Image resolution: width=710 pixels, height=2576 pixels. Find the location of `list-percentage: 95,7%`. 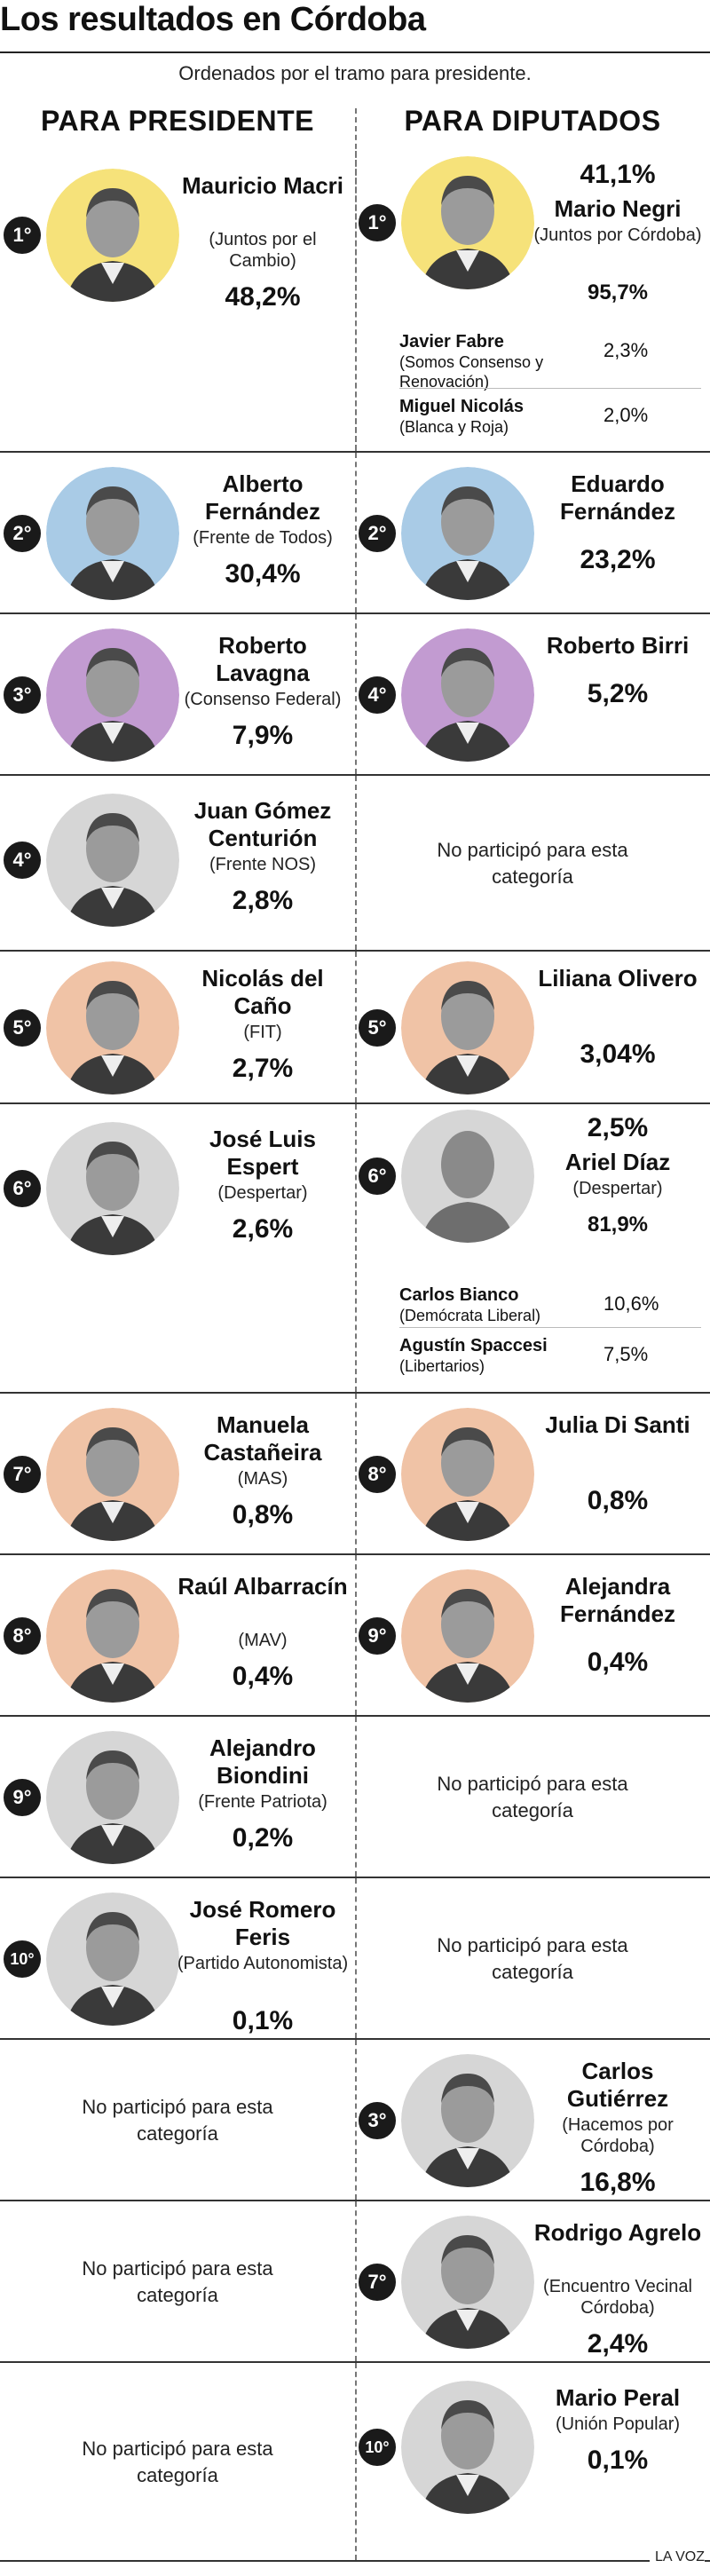

list-percentage: 95,7% is located at coordinates (618, 292).